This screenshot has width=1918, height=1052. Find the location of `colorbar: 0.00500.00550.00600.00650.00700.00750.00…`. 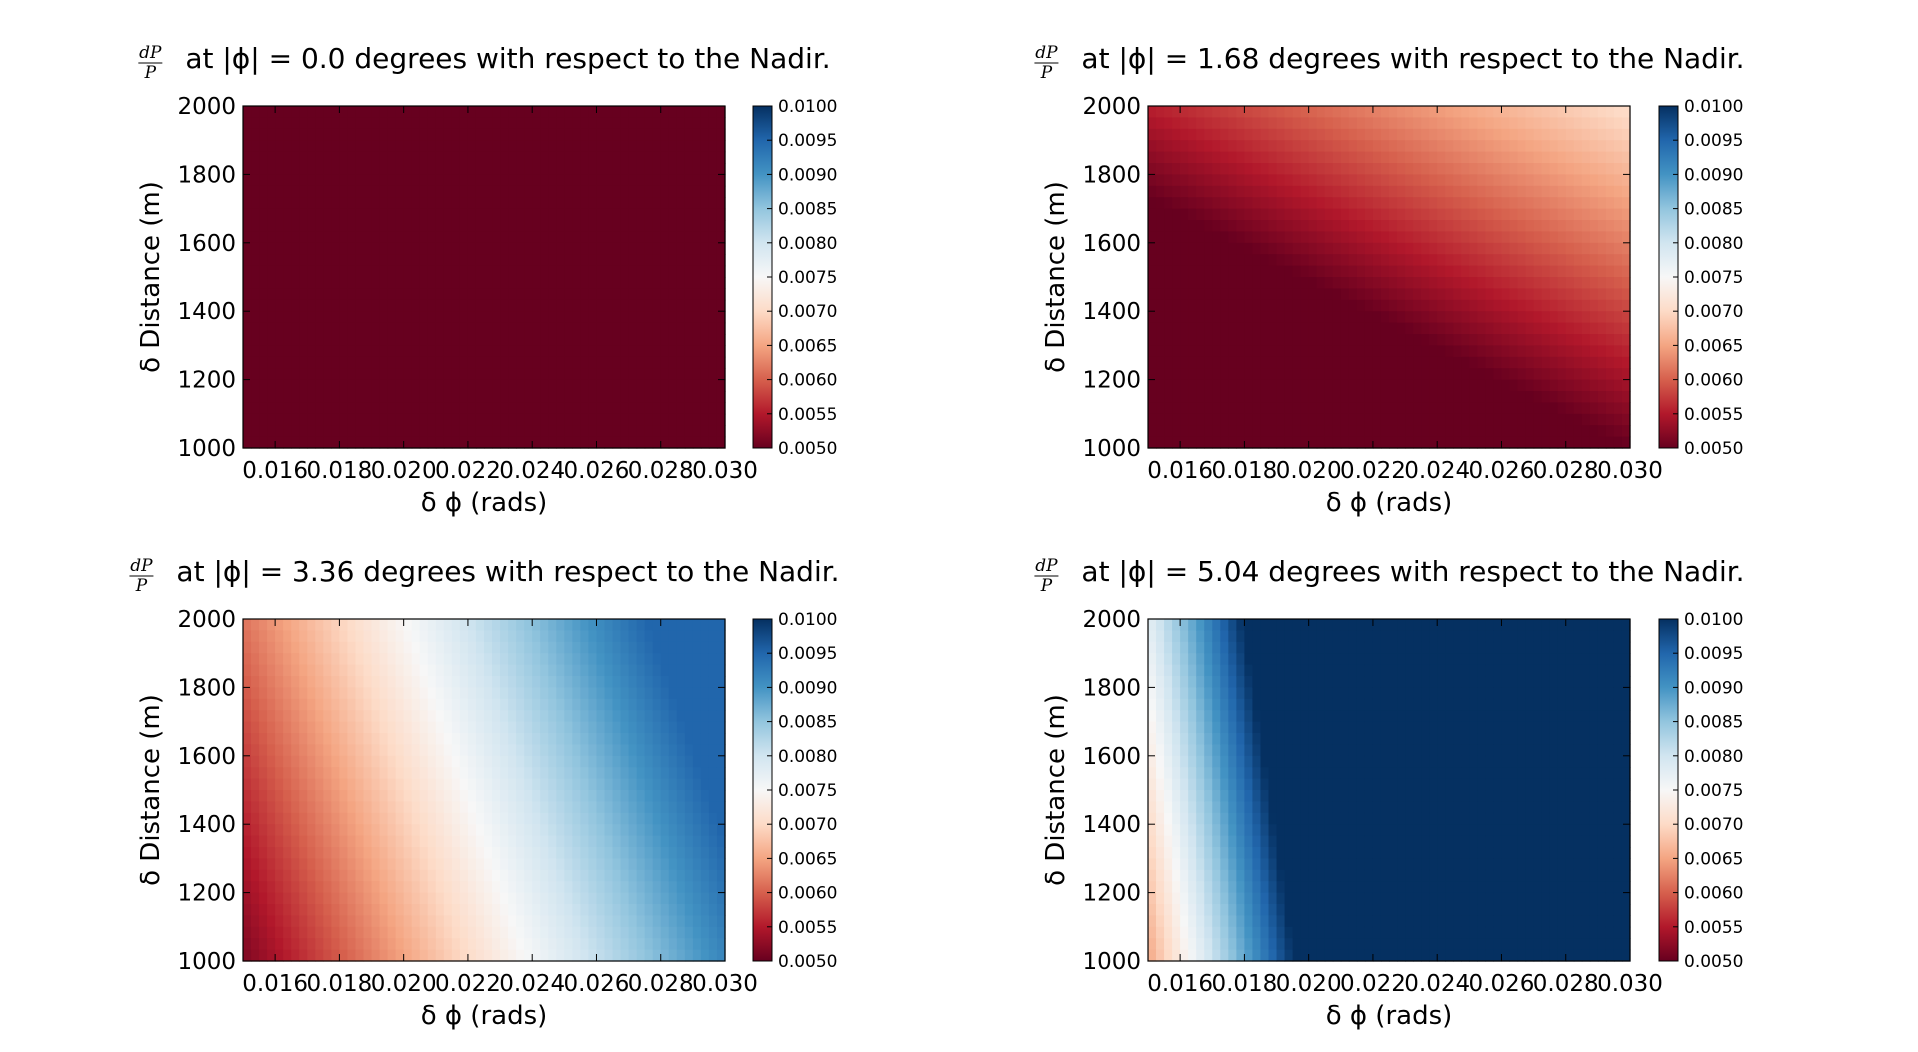

colorbar: 0.00500.00550.00600.00650.00700.00750.00… is located at coordinates (1700, 278).